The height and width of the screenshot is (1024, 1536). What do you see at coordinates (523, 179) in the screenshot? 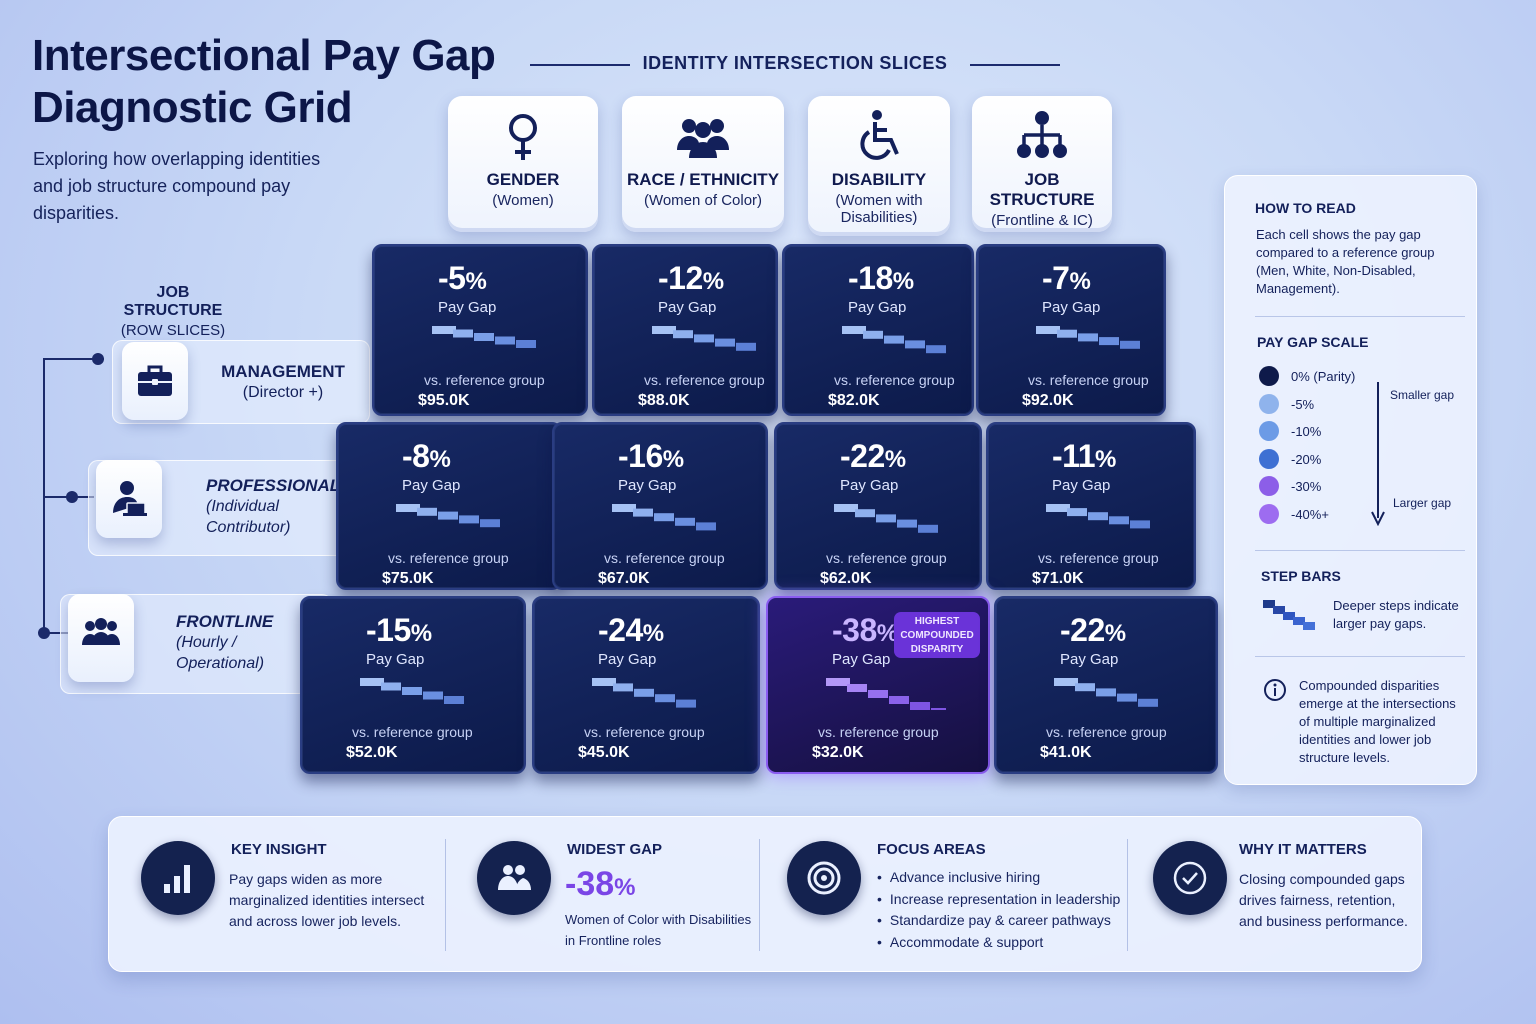
I see `column-name: GENDER` at bounding box center [523, 179].